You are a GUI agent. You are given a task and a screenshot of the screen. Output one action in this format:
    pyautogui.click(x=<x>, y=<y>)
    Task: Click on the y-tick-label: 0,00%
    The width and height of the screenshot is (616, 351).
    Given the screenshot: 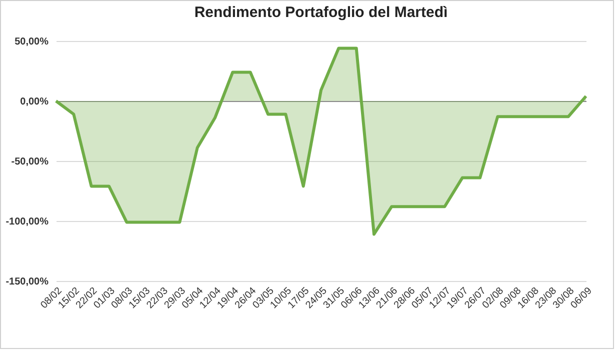 What is the action you would take?
    pyautogui.click(x=34, y=102)
    